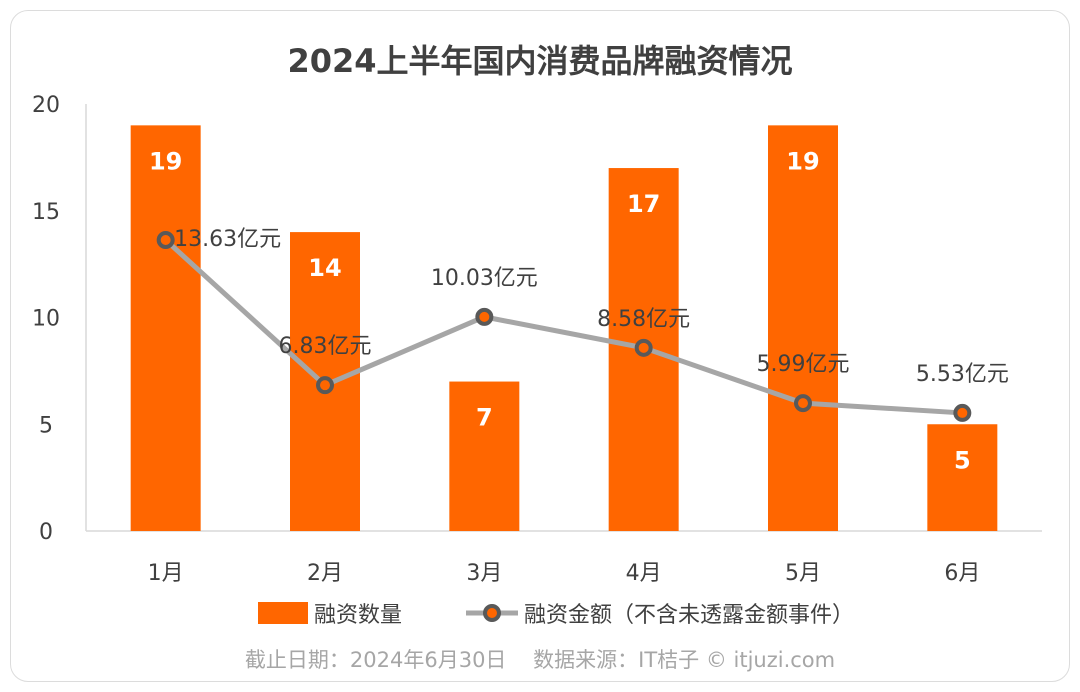 The width and height of the screenshot is (1080, 692). What do you see at coordinates (325, 573) in the screenshot?
I see `x-tick-label: 2月` at bounding box center [325, 573].